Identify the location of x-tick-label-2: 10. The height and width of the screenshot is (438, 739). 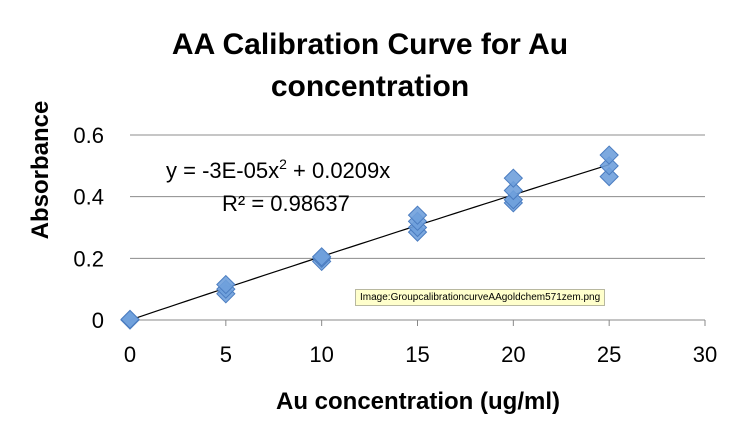
(321, 354).